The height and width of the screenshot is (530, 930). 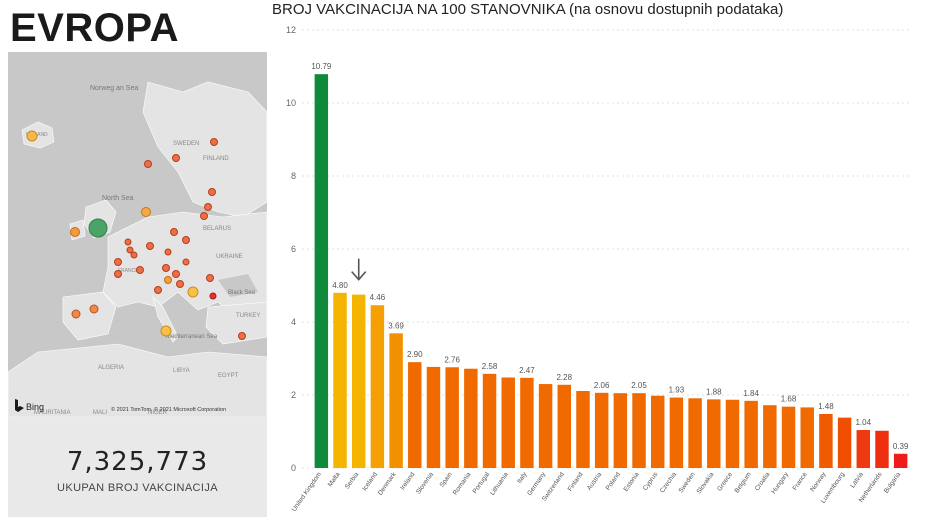 What do you see at coordinates (370, 481) in the screenshot?
I see `x-tick-label: Iceland` at bounding box center [370, 481].